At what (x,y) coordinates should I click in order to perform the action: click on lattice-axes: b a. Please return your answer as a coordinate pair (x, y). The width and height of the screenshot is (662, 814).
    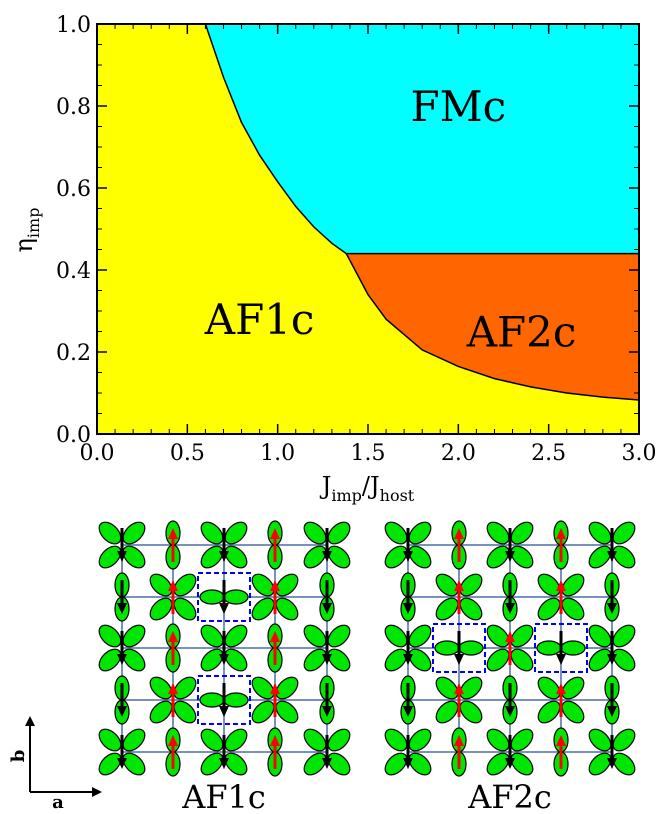
    Looking at the image, I should click on (55, 764).